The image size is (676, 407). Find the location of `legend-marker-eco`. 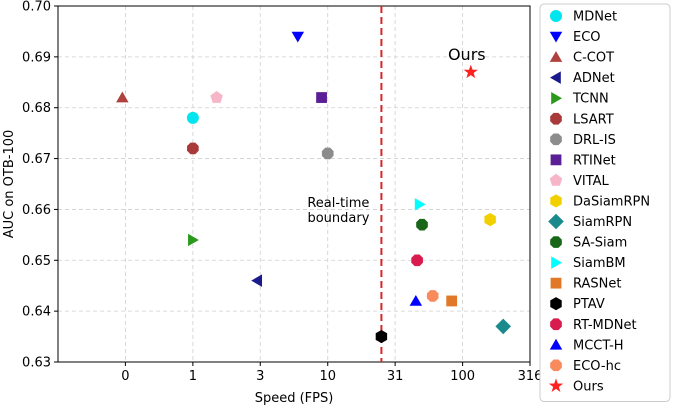

legend-marker-eco is located at coordinates (556, 37).